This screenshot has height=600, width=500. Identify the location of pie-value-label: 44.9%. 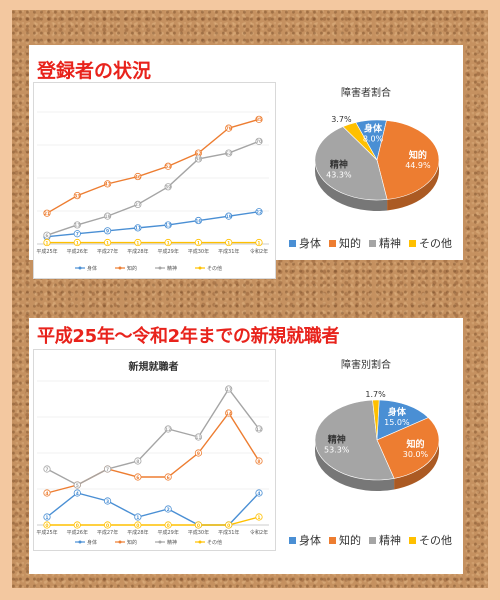
(418, 165).